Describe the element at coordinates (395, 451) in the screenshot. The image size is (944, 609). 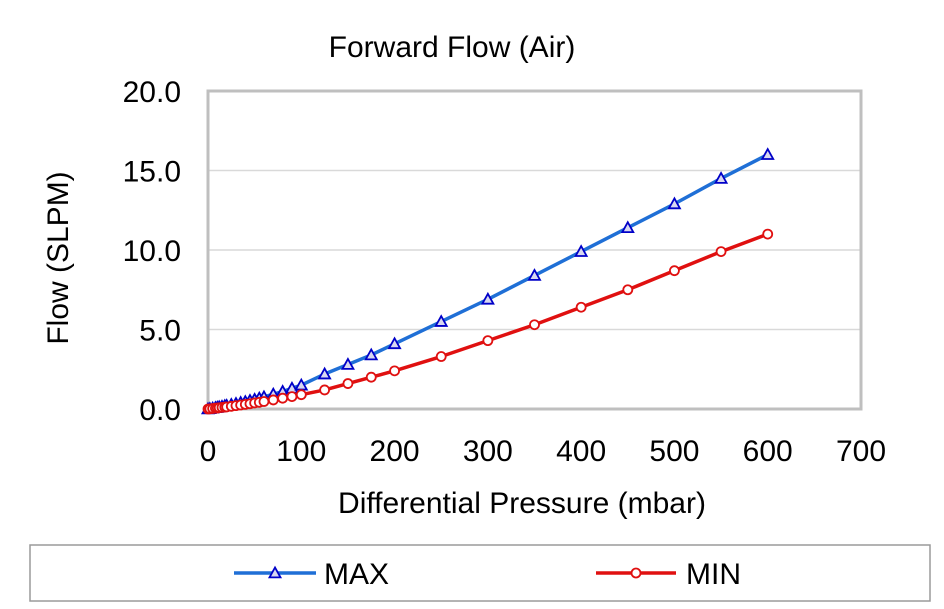
I see `x-tick-label: 200` at that location.